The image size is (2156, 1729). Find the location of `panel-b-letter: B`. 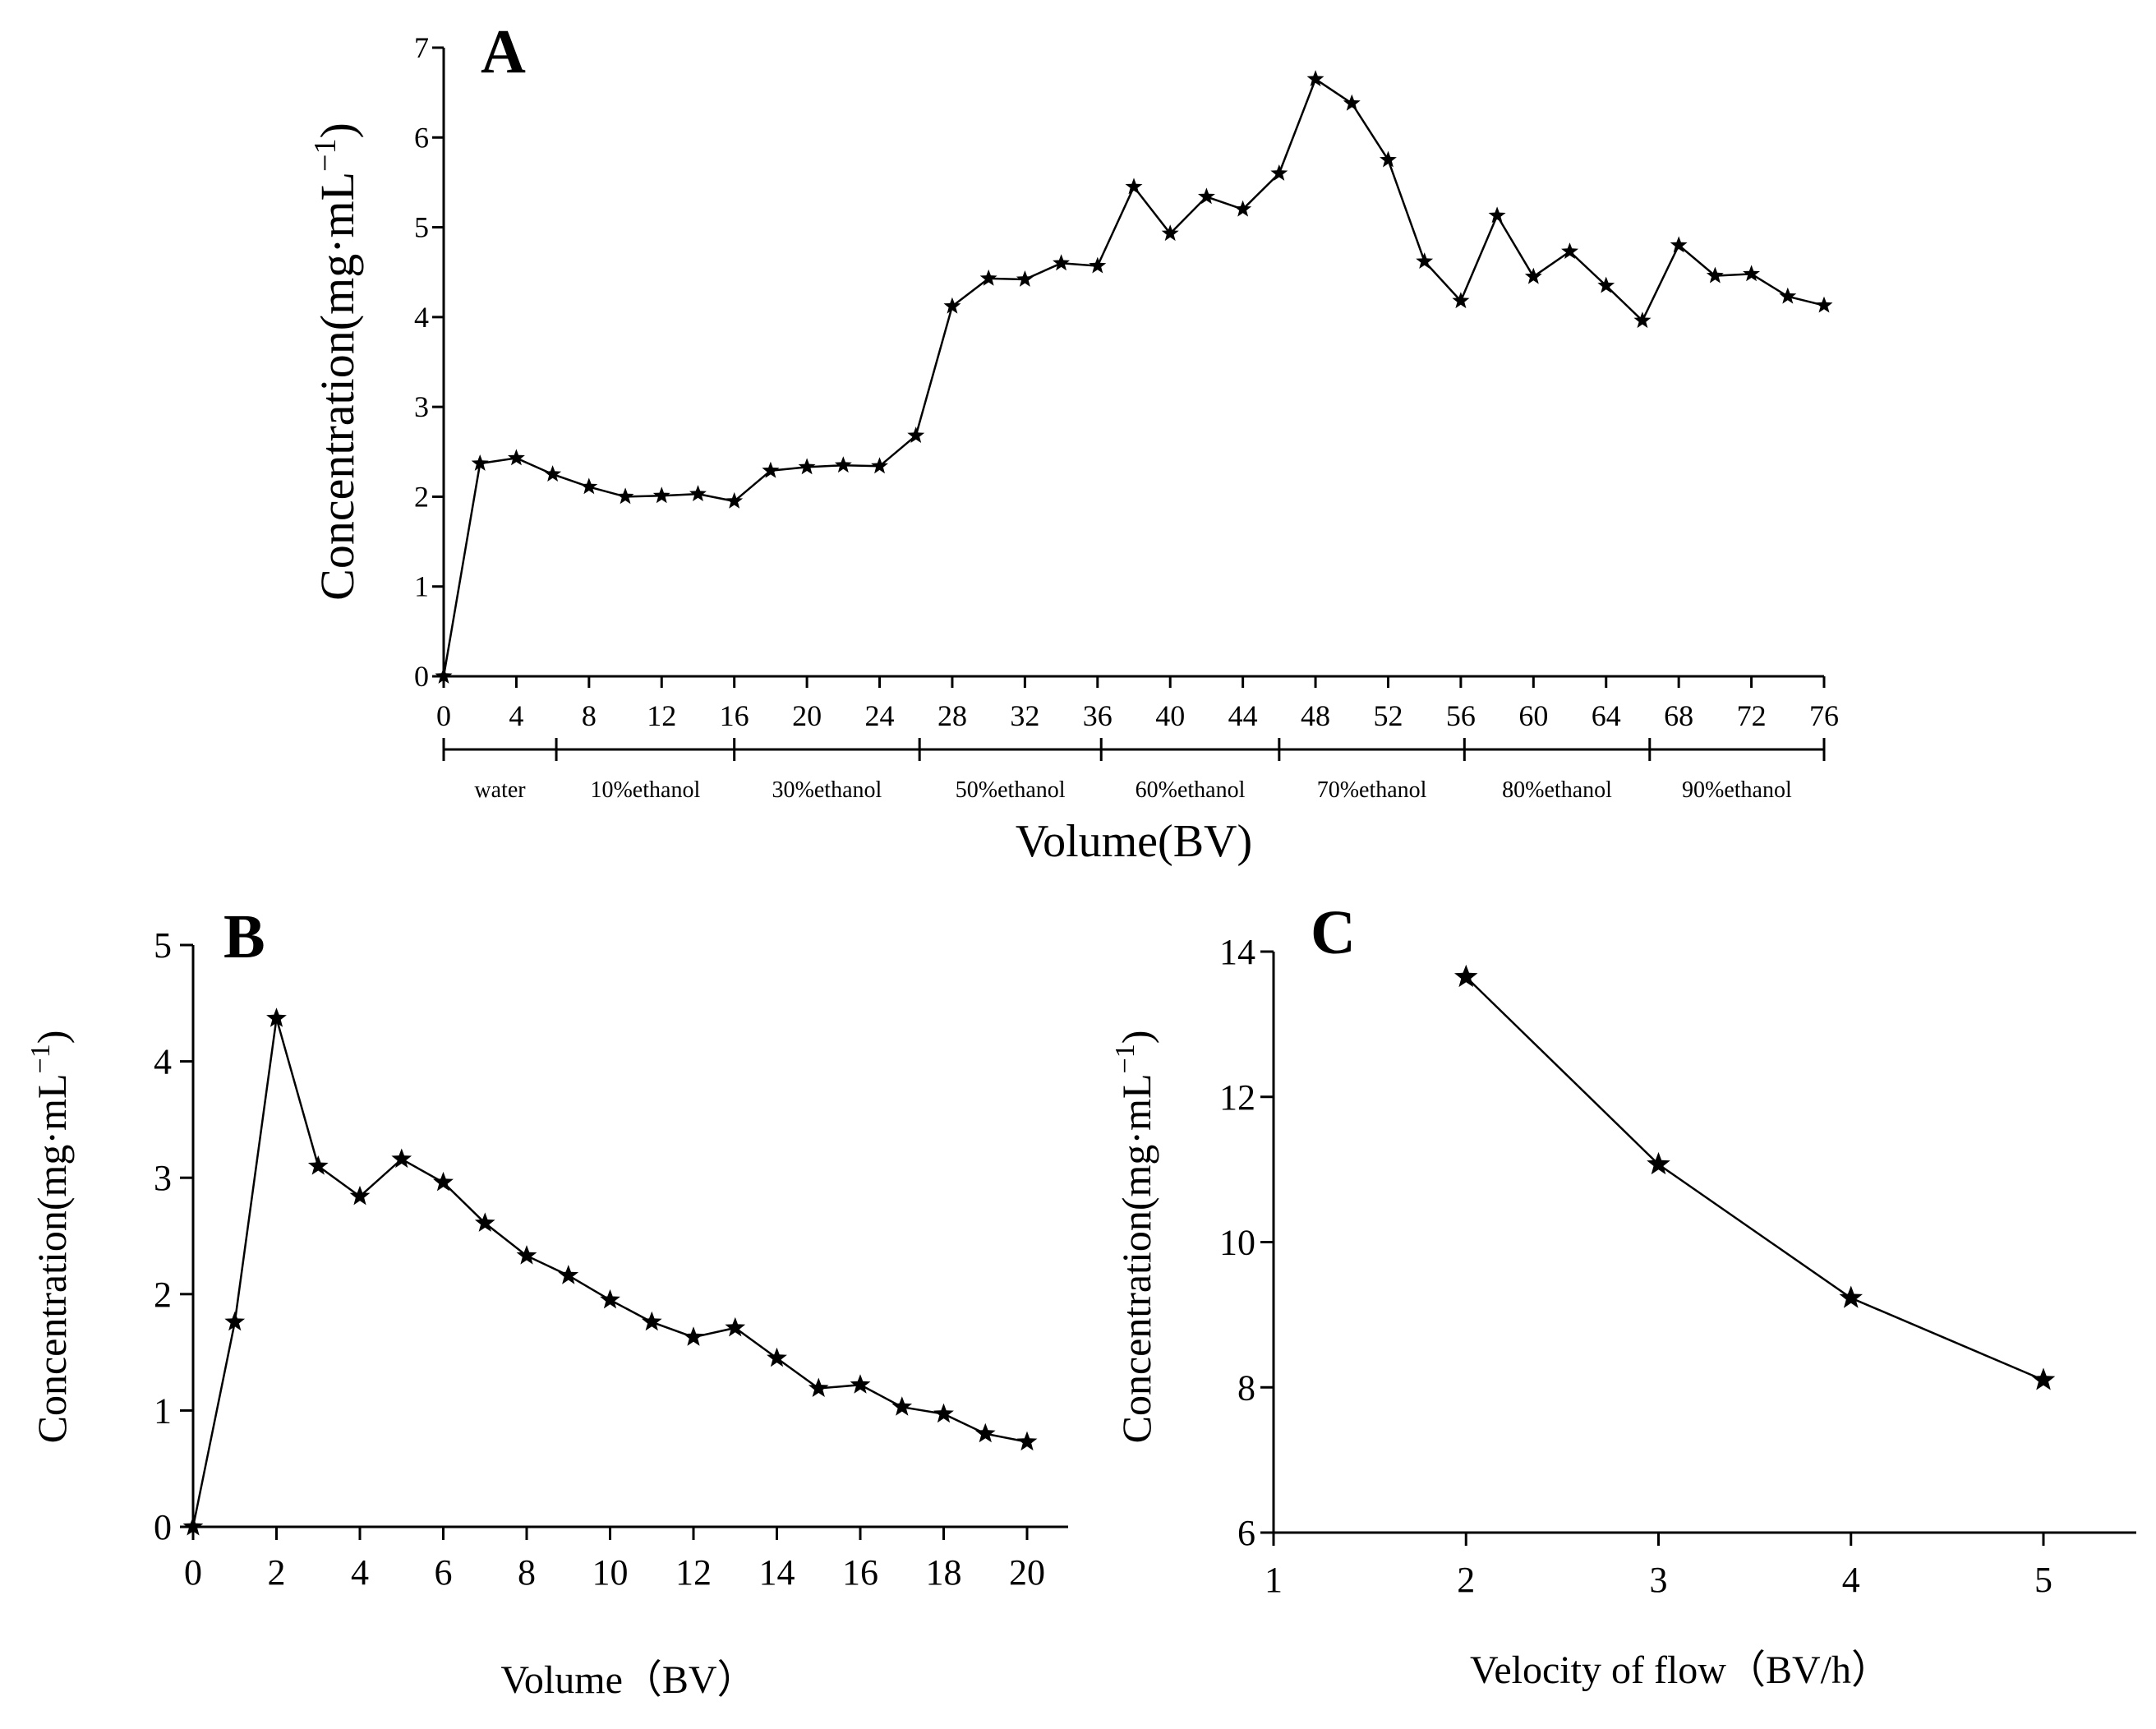

panel-b-letter: B is located at coordinates (244, 936).